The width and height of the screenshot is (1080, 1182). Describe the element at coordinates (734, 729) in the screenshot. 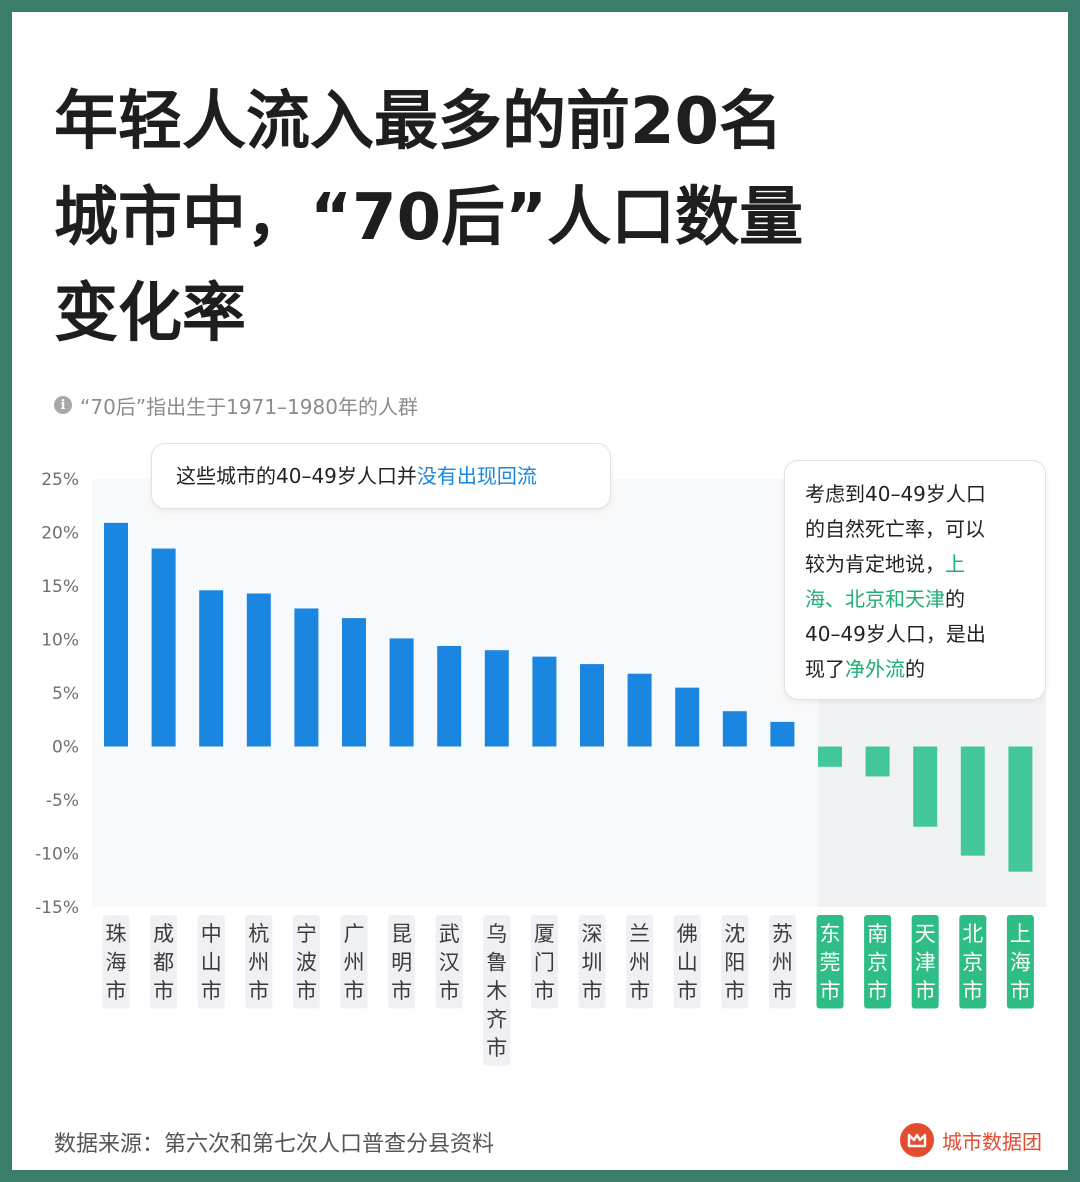

I see `bar-沈阳市` at that location.